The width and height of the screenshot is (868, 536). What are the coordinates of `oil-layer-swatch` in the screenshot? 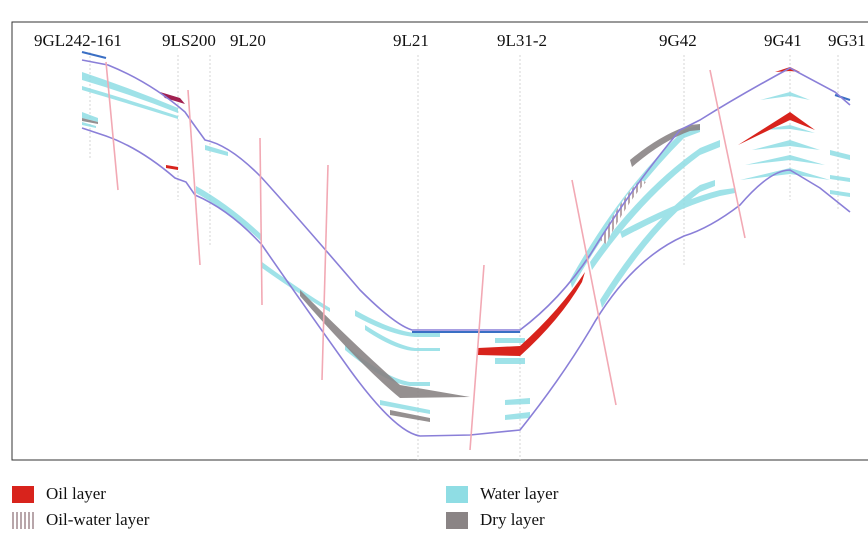 It's located at (23, 494).